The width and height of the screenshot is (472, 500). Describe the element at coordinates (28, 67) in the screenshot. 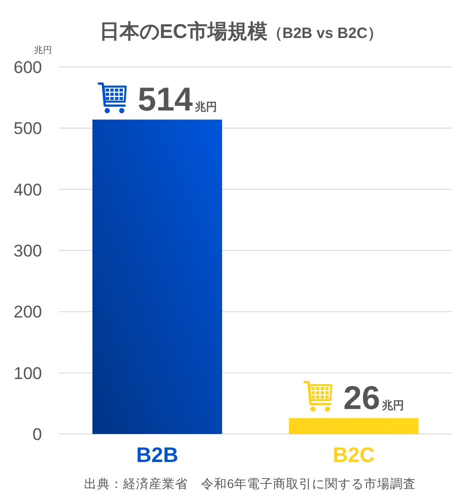

I see `y-tick-label: 600` at that location.